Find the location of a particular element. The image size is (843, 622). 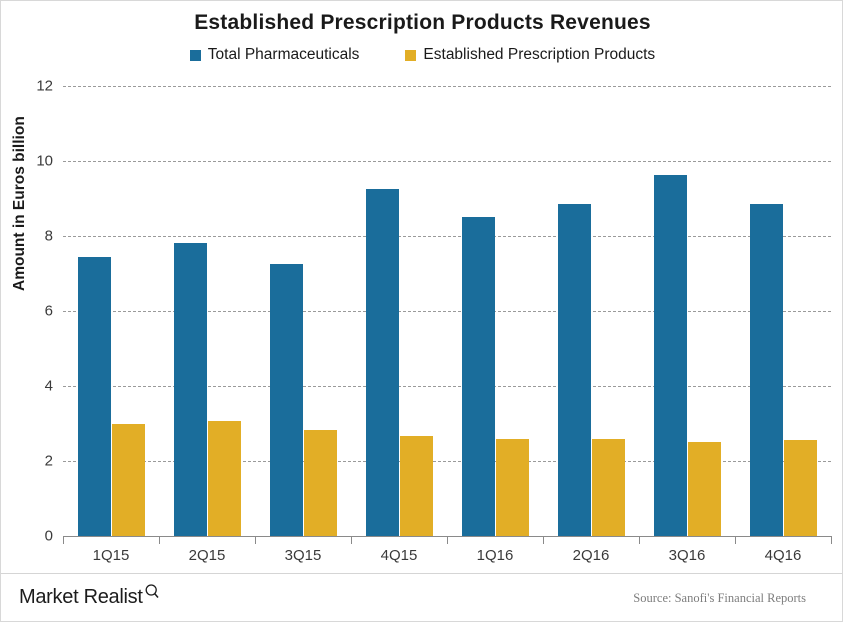

x-axis-label: 4Q15 is located at coordinates (399, 555).